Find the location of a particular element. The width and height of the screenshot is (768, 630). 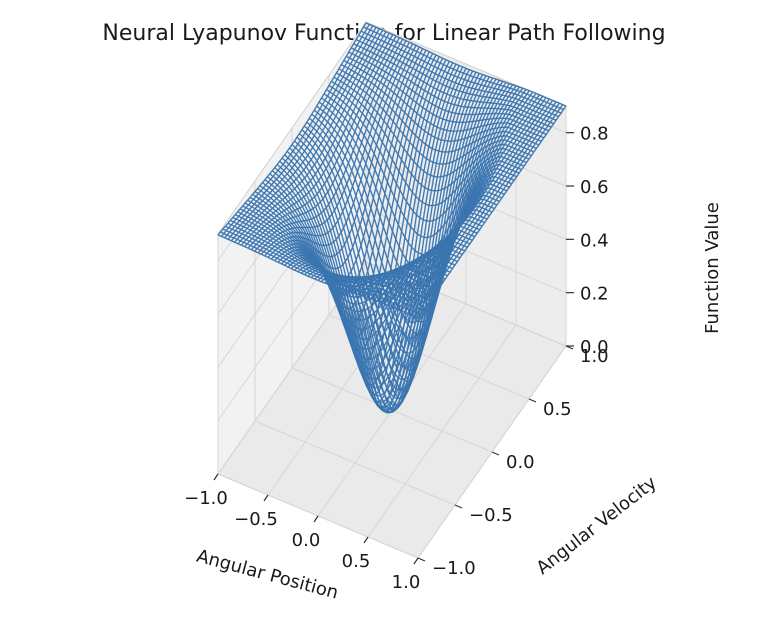

y-tick-label: 0.5 is located at coordinates (557, 409).